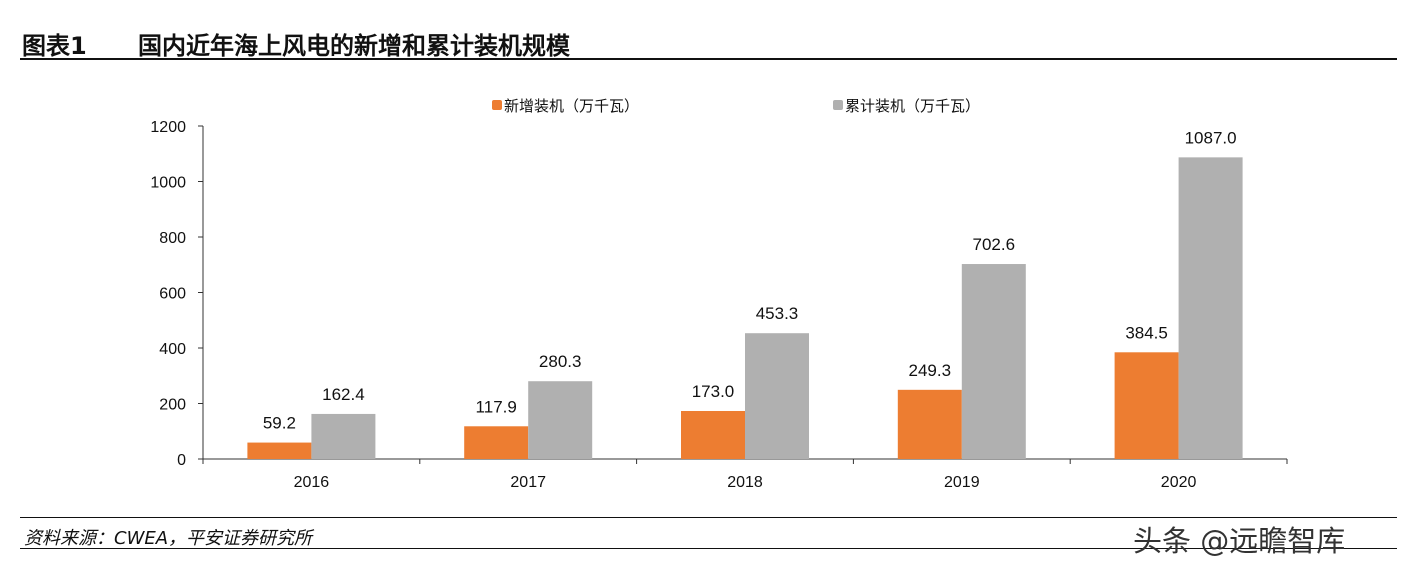 This screenshot has width=1415, height=574. Describe the element at coordinates (1146, 332) in the screenshot. I see `data-label: 384.5` at that location.